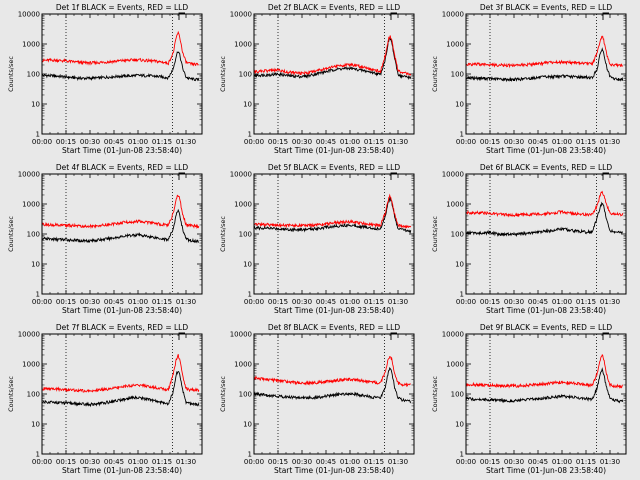 The height and width of the screenshot is (480, 640). Describe the element at coordinates (334, 167) in the screenshot. I see `panel-title: Det 5f BLACK = Events, RED = LLD` at that location.